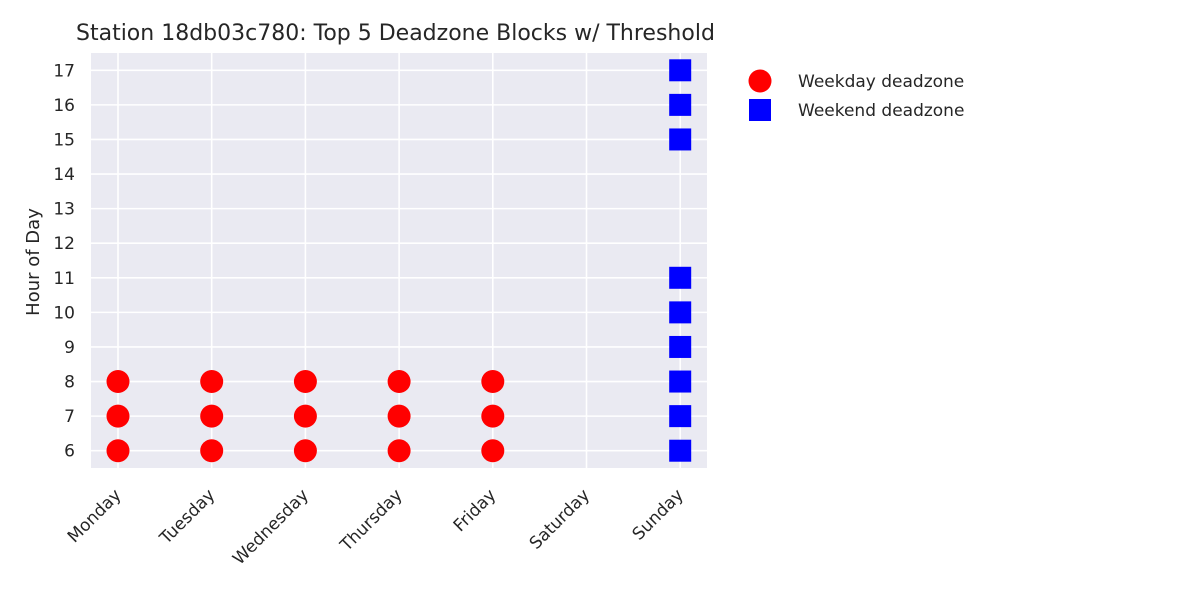  What do you see at coordinates (69, 417) in the screenshot?
I see `y-tick-label: 7` at bounding box center [69, 417].